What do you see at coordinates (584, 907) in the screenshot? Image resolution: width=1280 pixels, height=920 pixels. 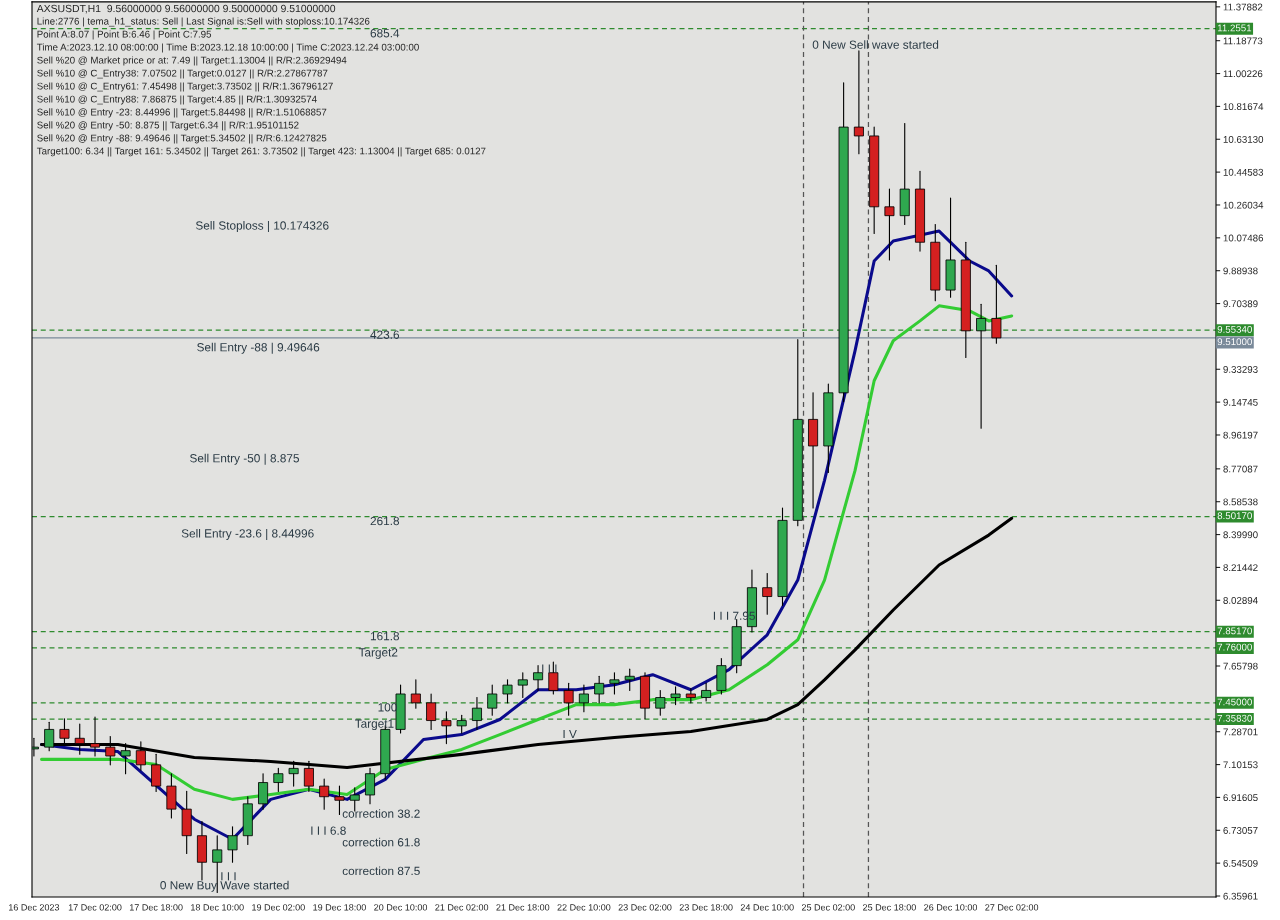 I see `x-tick-label: 22 Dec 10:00` at bounding box center [584, 907].